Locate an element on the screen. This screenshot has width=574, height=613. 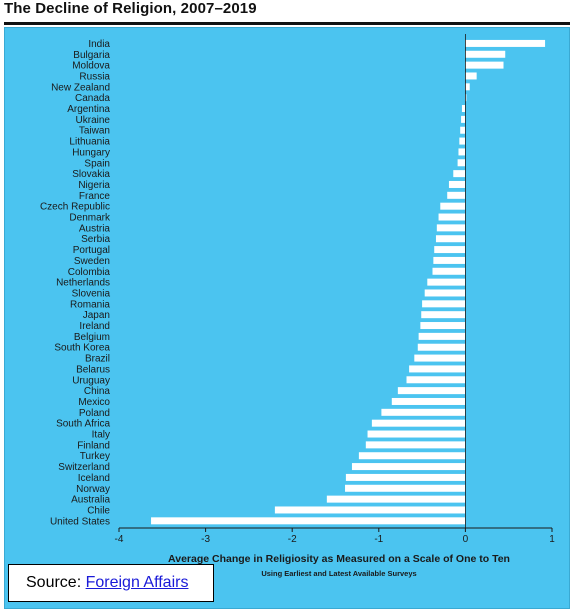
category-label-mexico: Mexico is located at coordinates (94, 402).